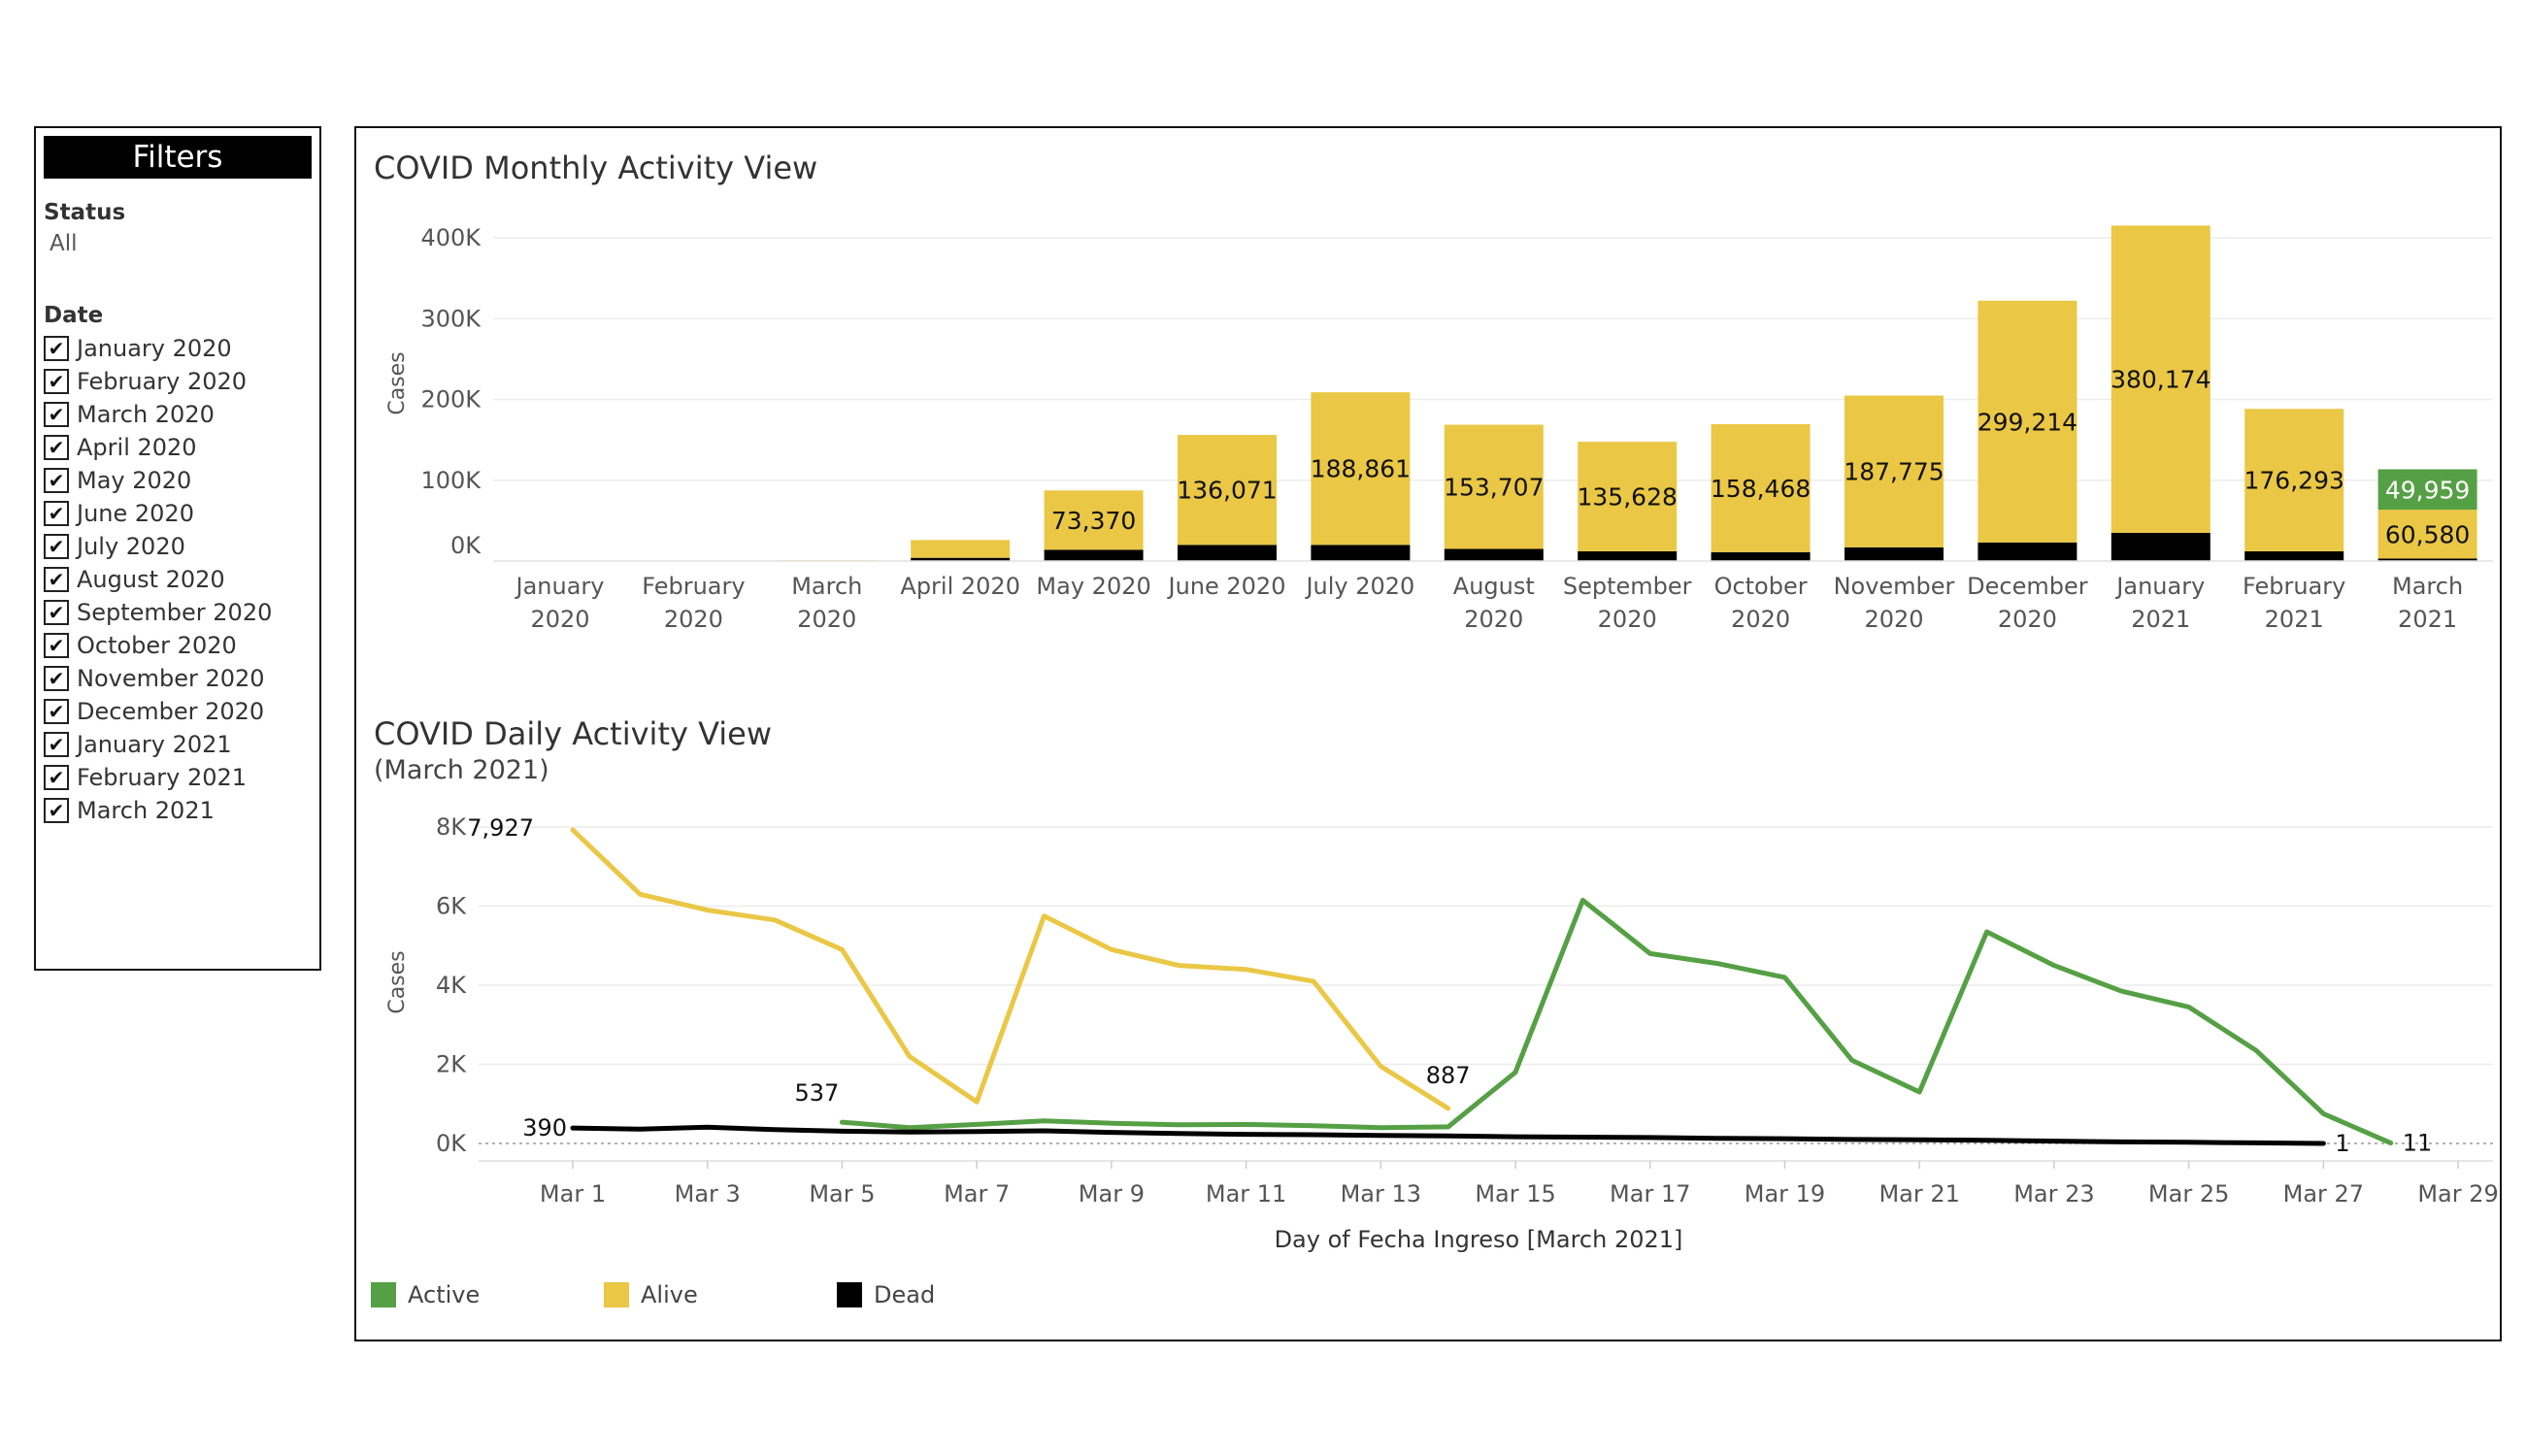 The image size is (2526, 1456). What do you see at coordinates (1627, 586) in the screenshot?
I see `x-tick-label: September` at bounding box center [1627, 586].